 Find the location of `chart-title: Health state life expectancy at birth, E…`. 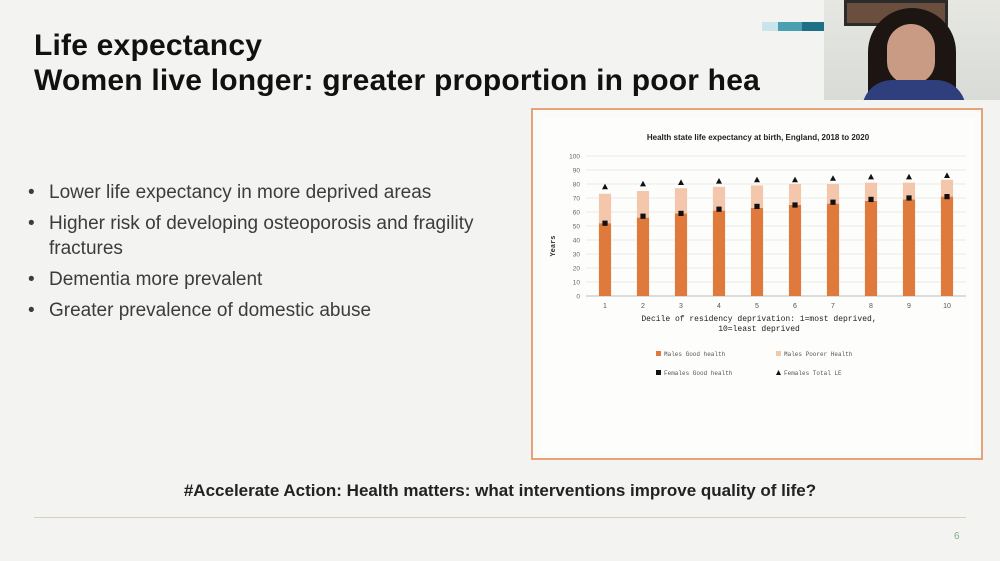

chart-title: Health state life expectancy at birth, E… is located at coordinates (758, 137).